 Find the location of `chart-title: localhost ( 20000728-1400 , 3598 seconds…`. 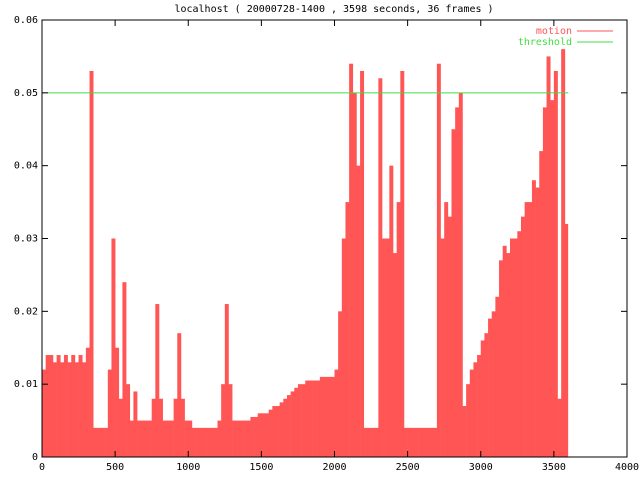

chart-title: localhost ( 20000728-1400 , 3598 seconds… is located at coordinates (333, 9).